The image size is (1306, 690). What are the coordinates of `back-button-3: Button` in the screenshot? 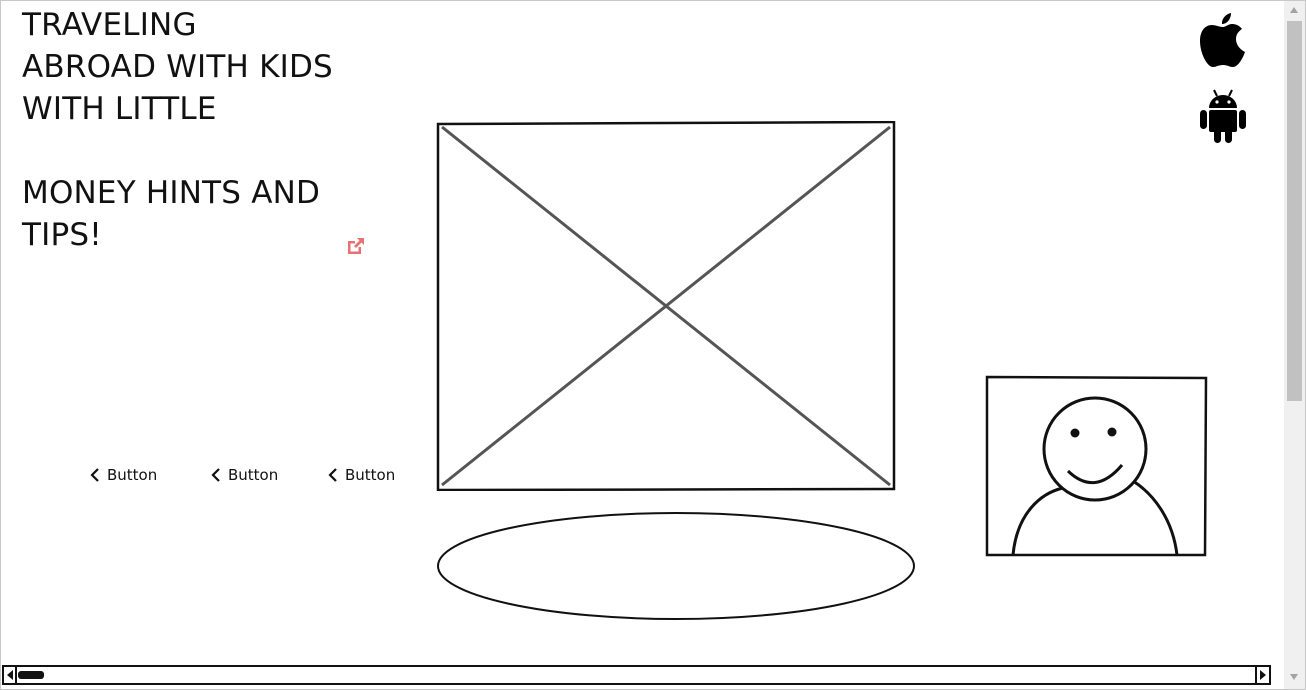 It's located at (360, 475).